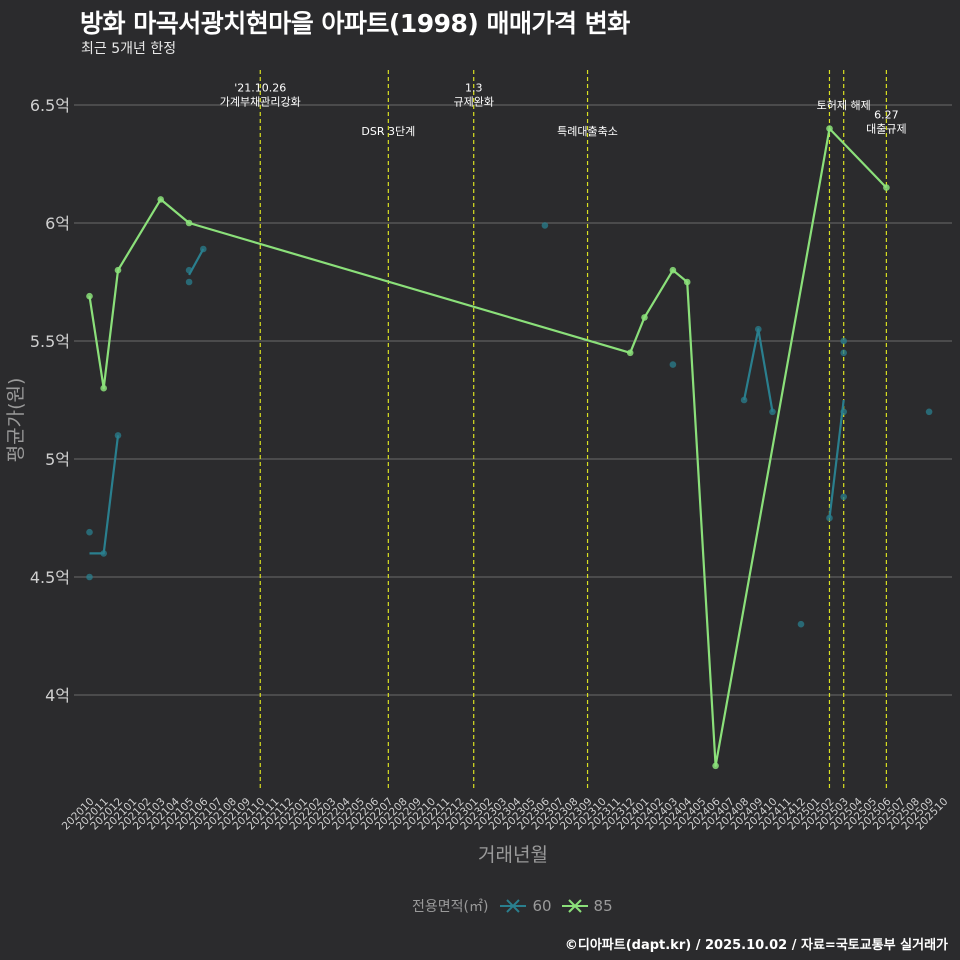 The height and width of the screenshot is (960, 960). I want to click on legend: 전용면적(㎡) 60 85, so click(516, 906).